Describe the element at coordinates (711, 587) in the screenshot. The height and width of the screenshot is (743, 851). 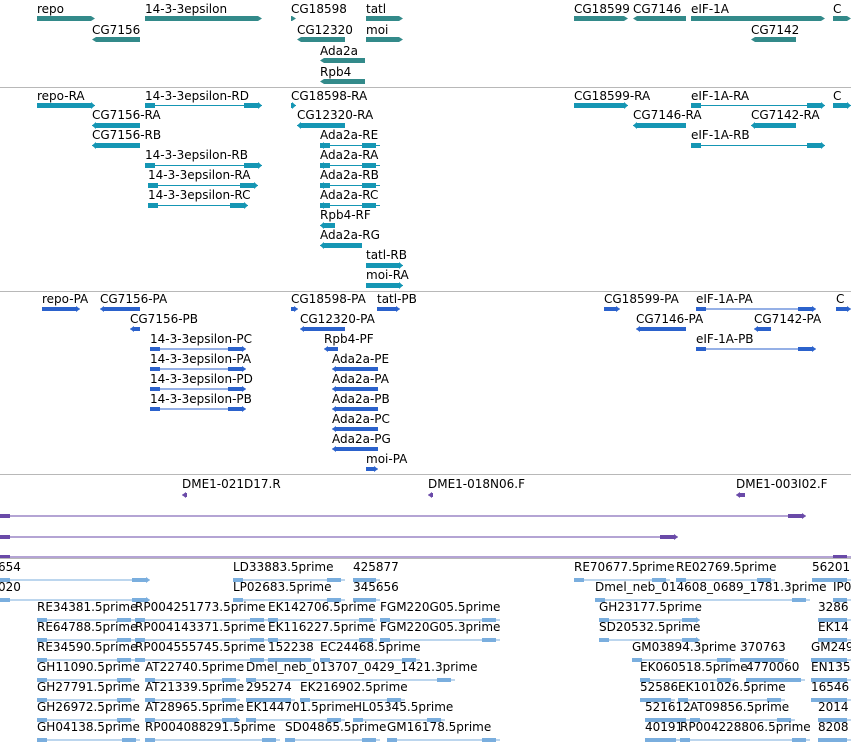
I see `est-feature-label: Dmel_neb_014608_0689_1781.3prime` at that location.